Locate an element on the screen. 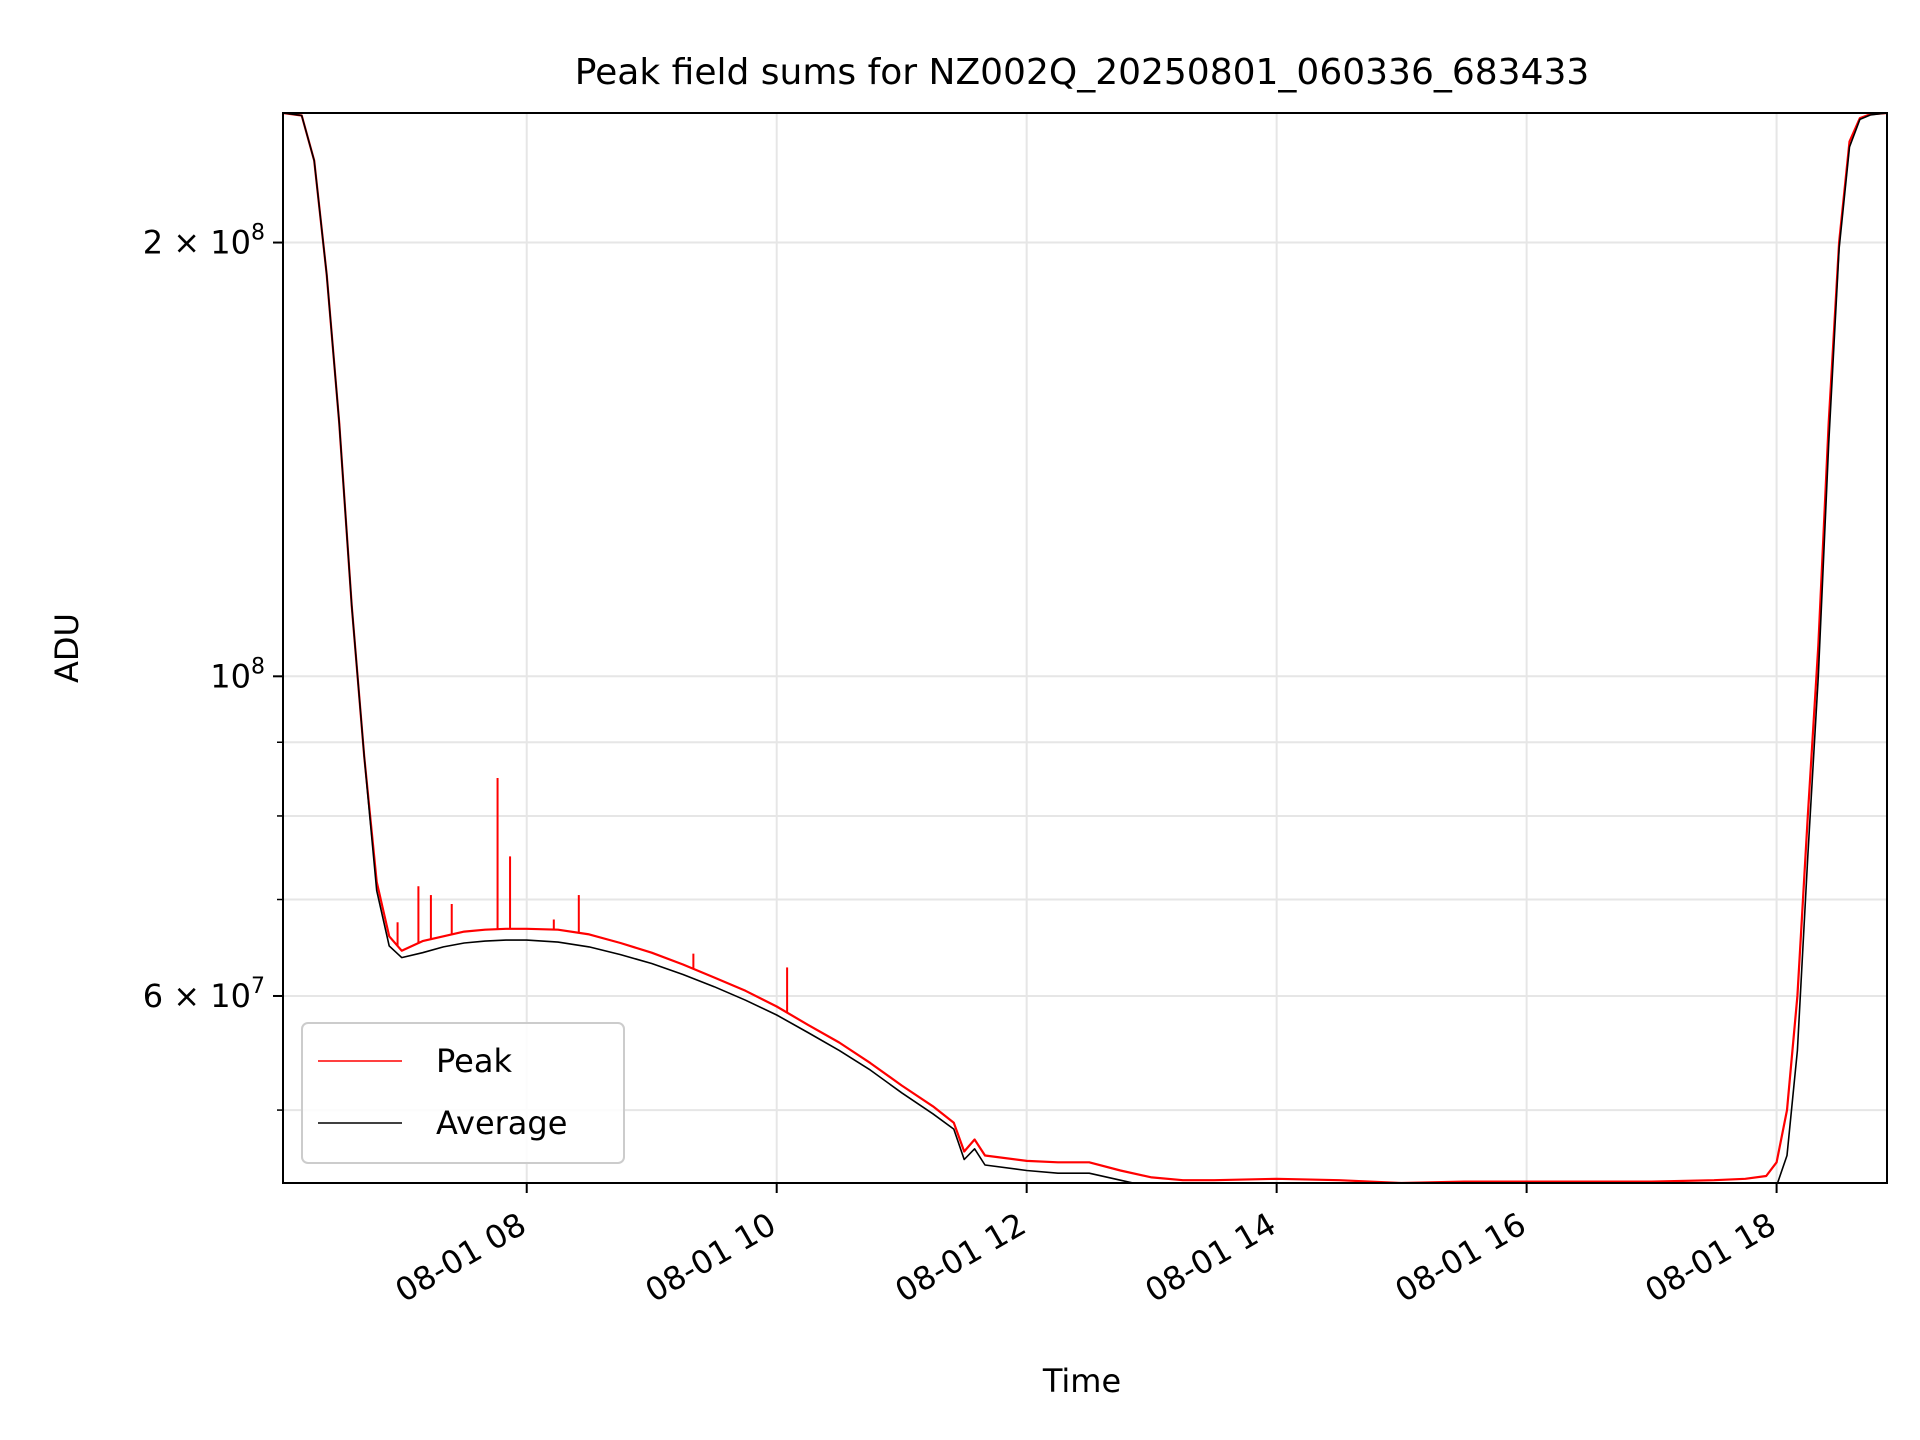 The width and height of the screenshot is (1920, 1440). y-axis-label: ADU is located at coordinates (67, 648).